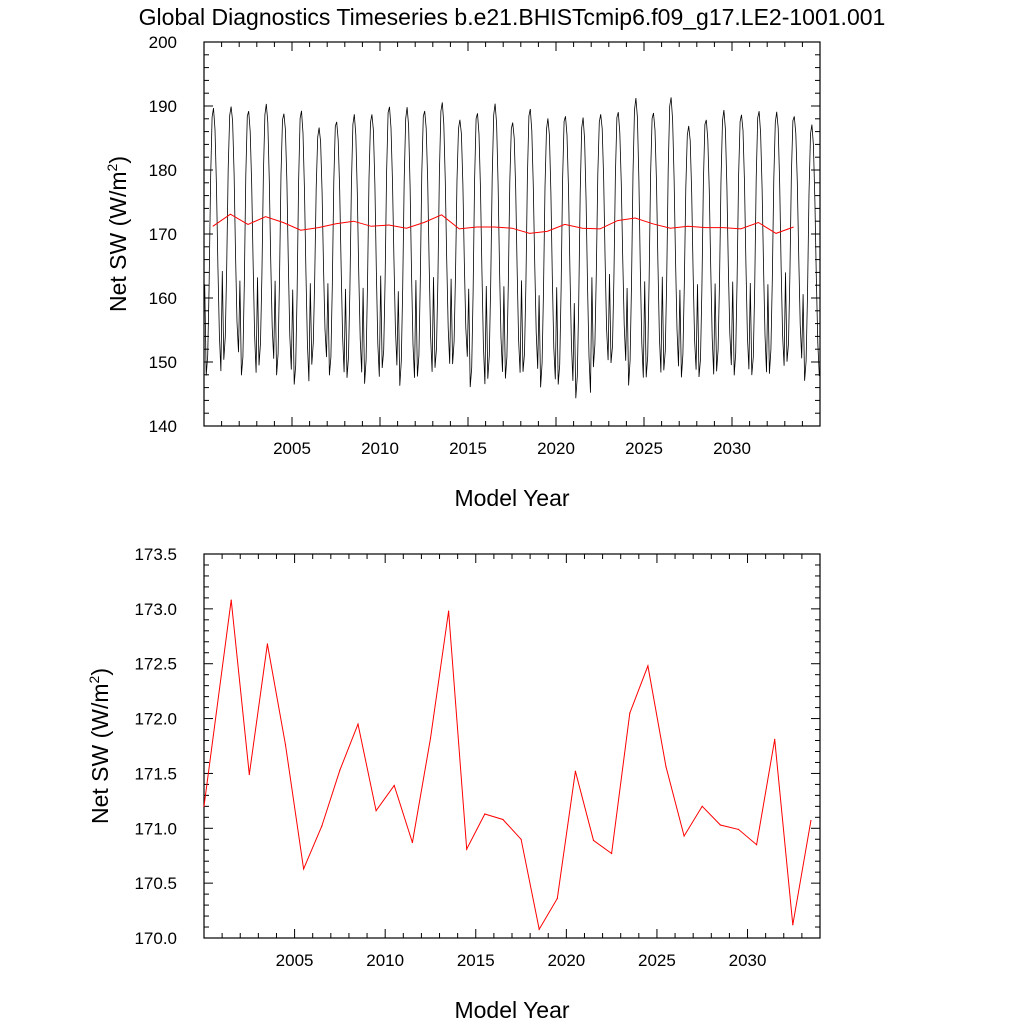  Describe the element at coordinates (163, 298) in the screenshot. I see `y-tick-label: 160` at that location.